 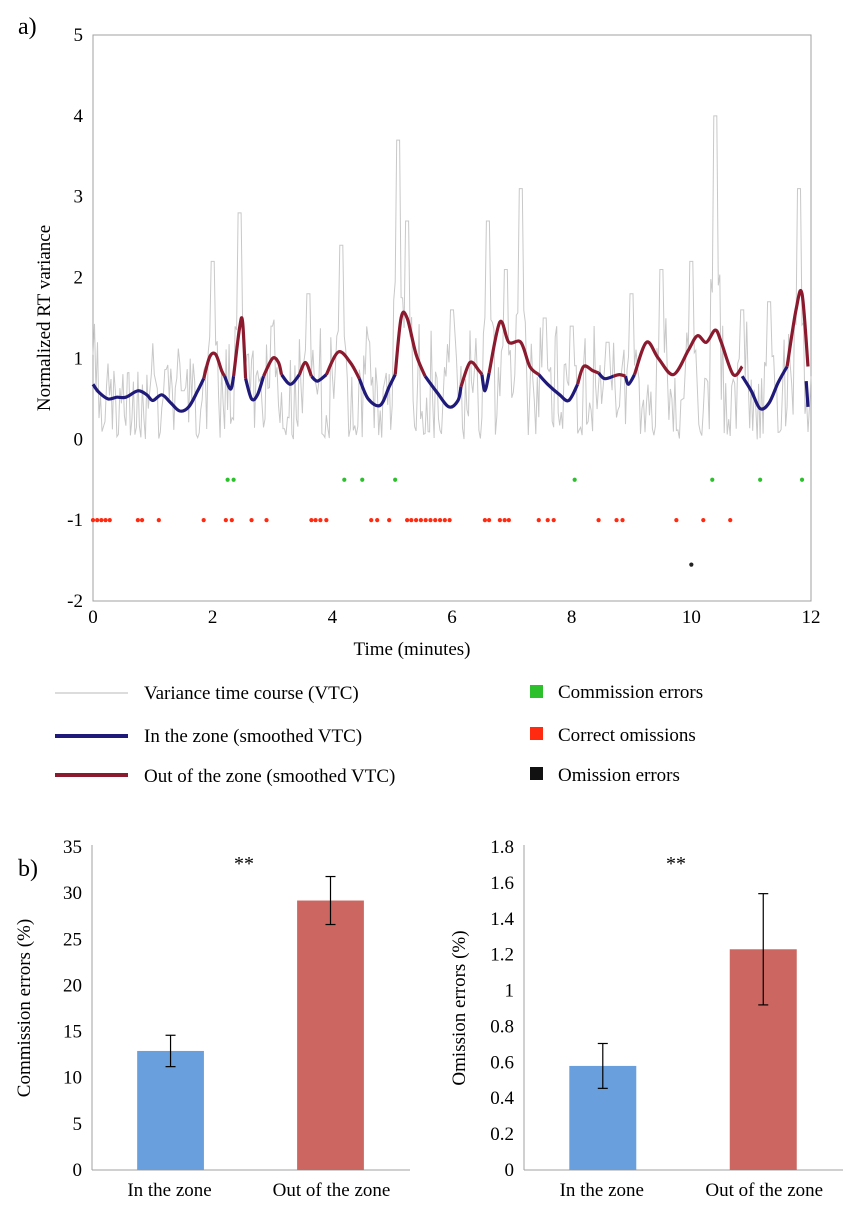 What do you see at coordinates (454, 617) in the screenshot?
I see `x-tick-labels: 0 2 4 6 8 10 12` at bounding box center [454, 617].